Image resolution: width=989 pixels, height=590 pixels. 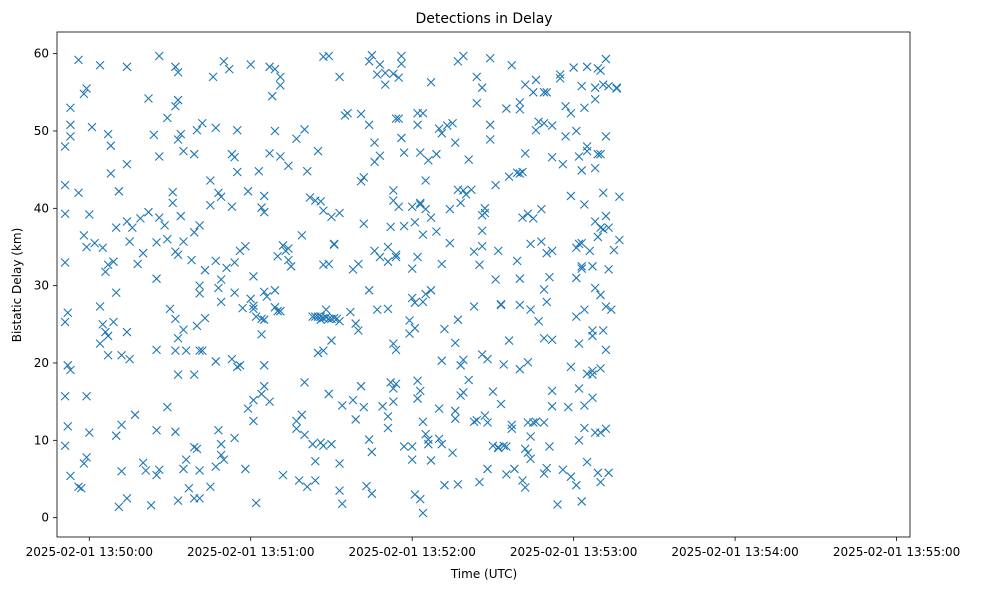 What do you see at coordinates (734, 552) in the screenshot?
I see `x-tick-label: 2025-02-01 13:54:00` at bounding box center [734, 552].